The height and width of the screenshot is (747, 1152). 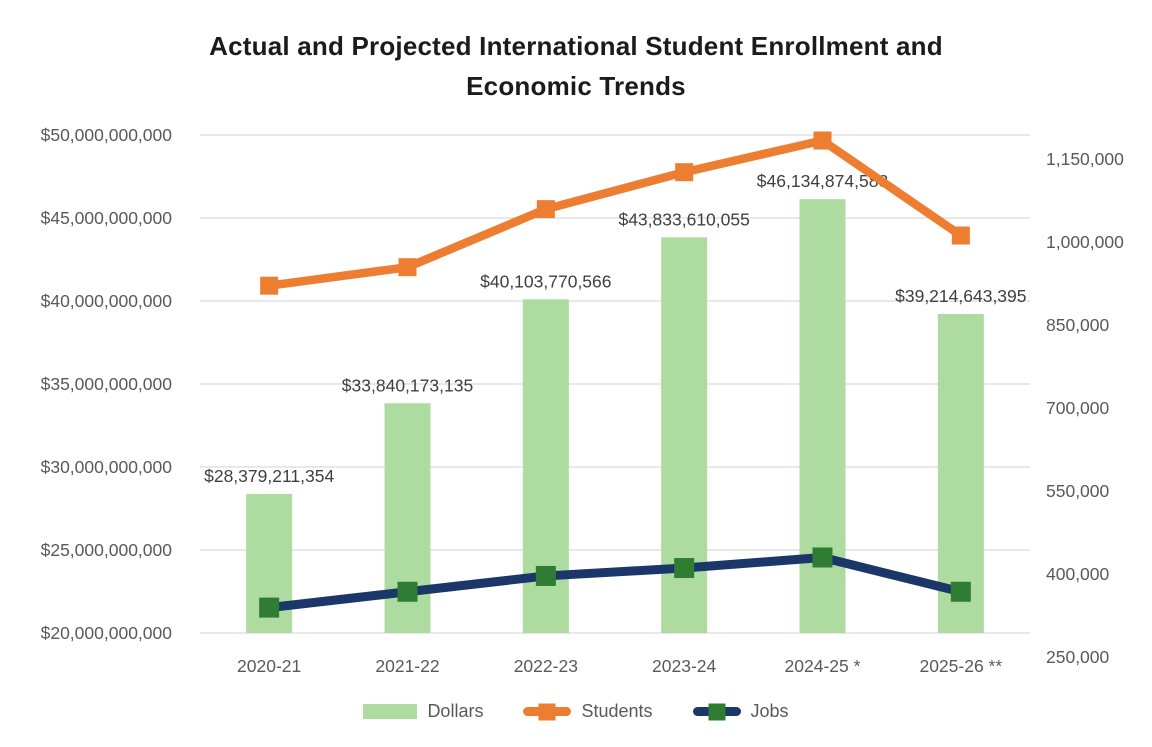 I want to click on svg-text: $39,214,643,395, so click(x=960, y=296).